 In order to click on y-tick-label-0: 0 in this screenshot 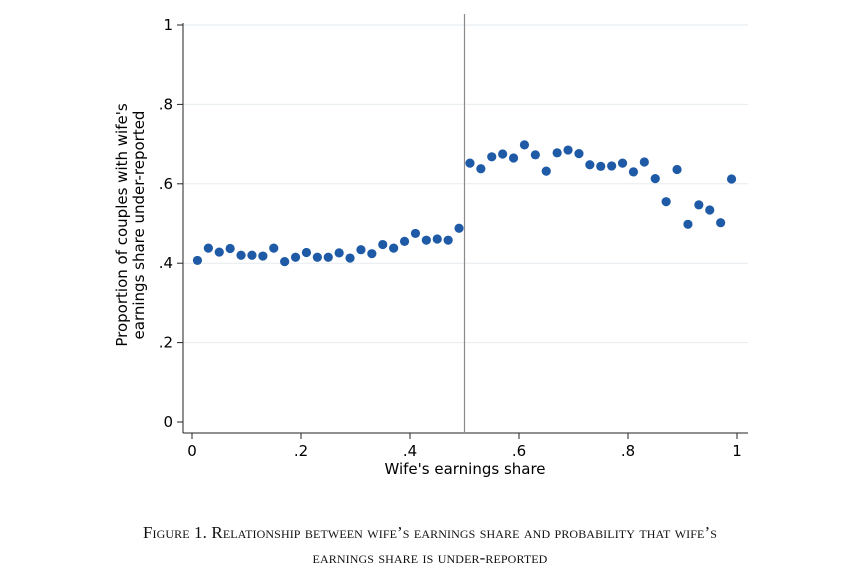, I will do `click(168, 422)`.